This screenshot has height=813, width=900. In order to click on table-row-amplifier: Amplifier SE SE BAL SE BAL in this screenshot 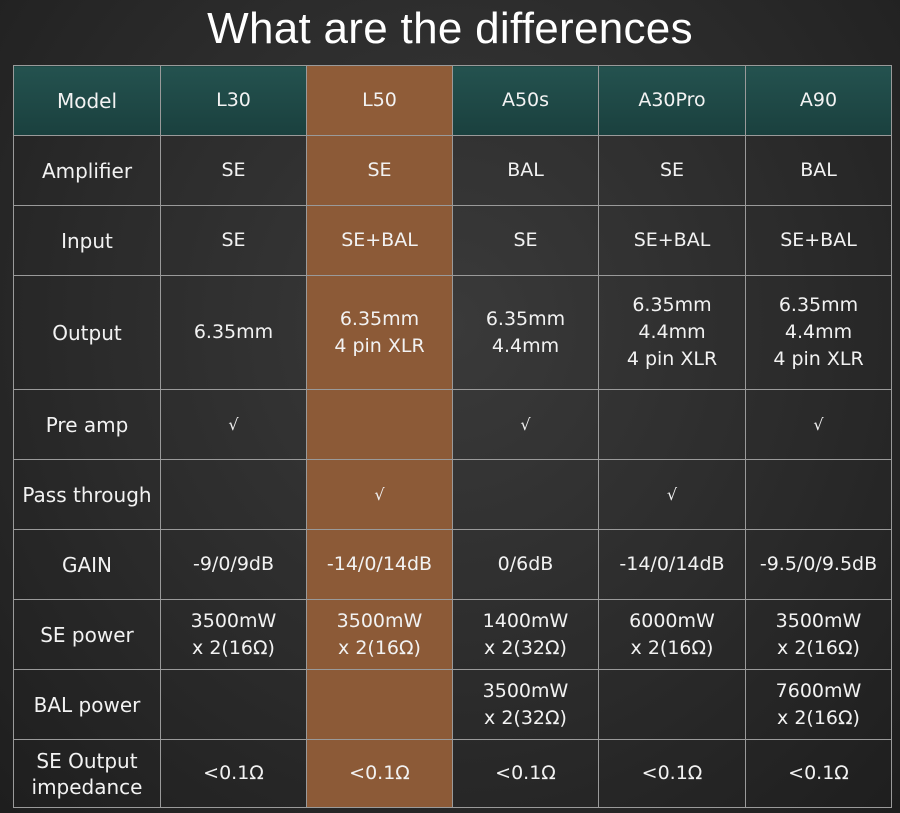, I will do `click(452, 170)`.